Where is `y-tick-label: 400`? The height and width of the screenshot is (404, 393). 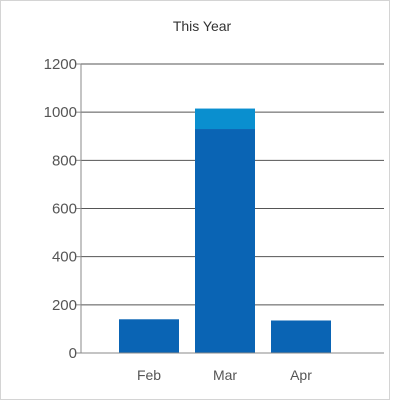
y-tick-label: 400 is located at coordinates (64, 257).